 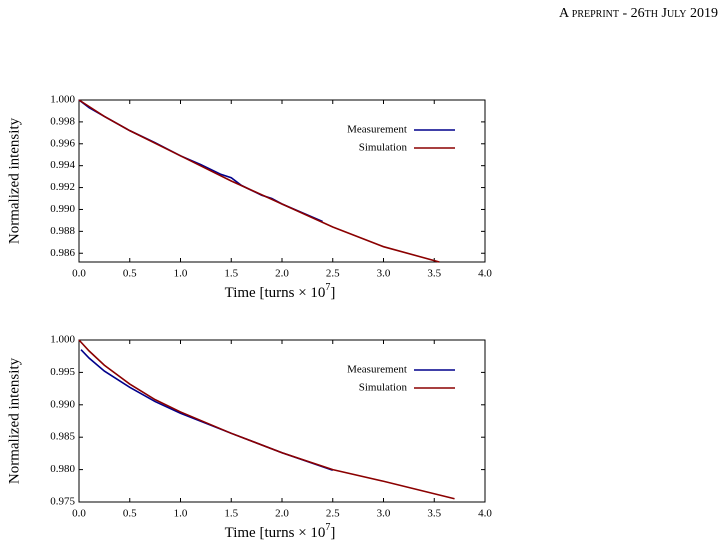 What do you see at coordinates (62, 143) in the screenshot?
I see `y-tick-label: 0.996` at bounding box center [62, 143].